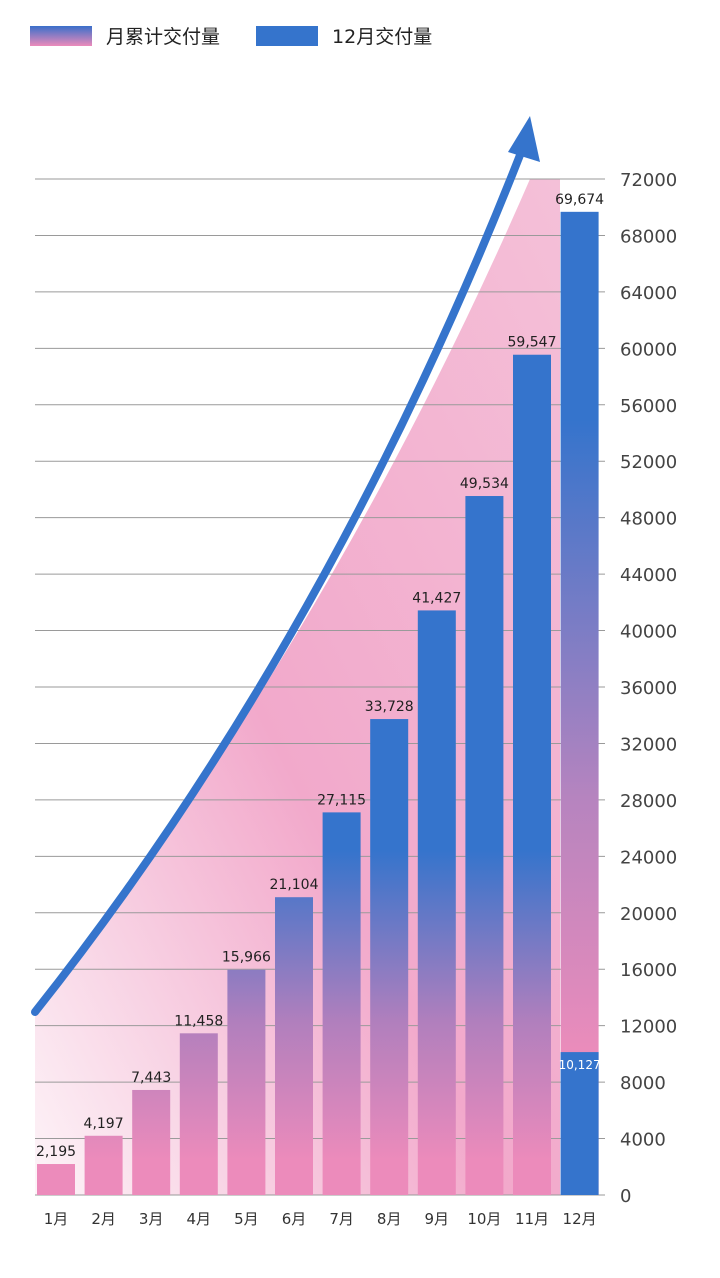  I want to click on data-label: 59,547, so click(532, 343).